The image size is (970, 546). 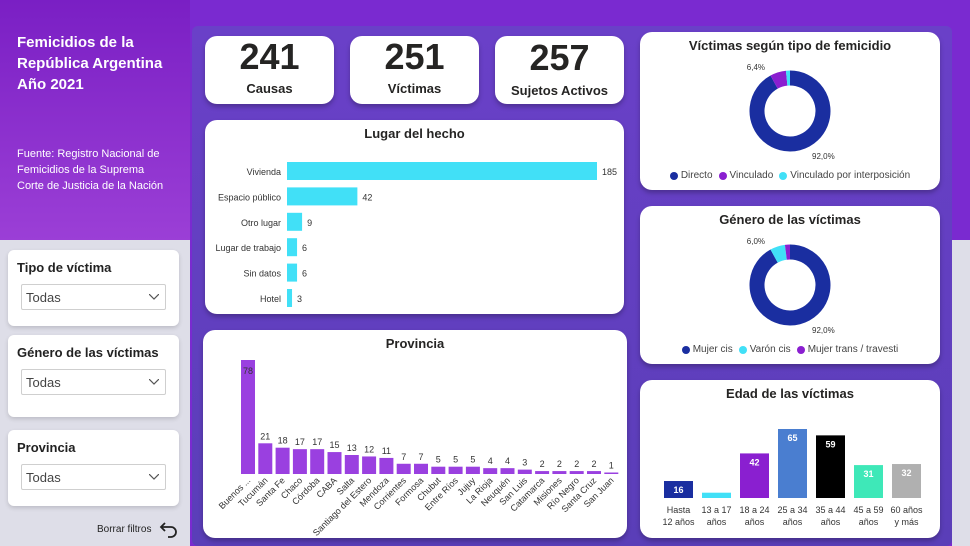 I want to click on data-label: 65, so click(x=792, y=438).